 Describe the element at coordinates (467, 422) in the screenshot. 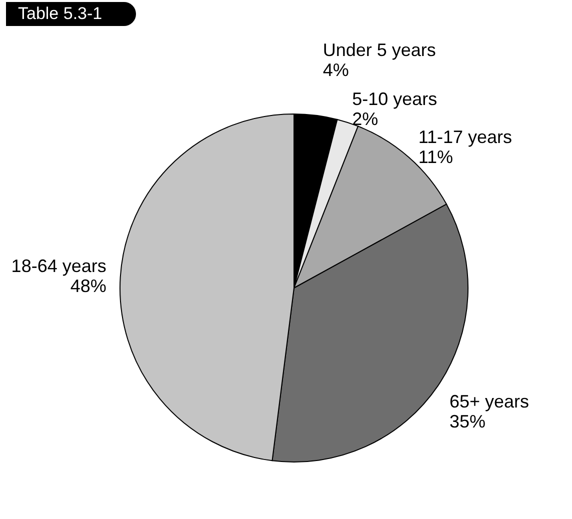

I see `data-label: 35%` at that location.